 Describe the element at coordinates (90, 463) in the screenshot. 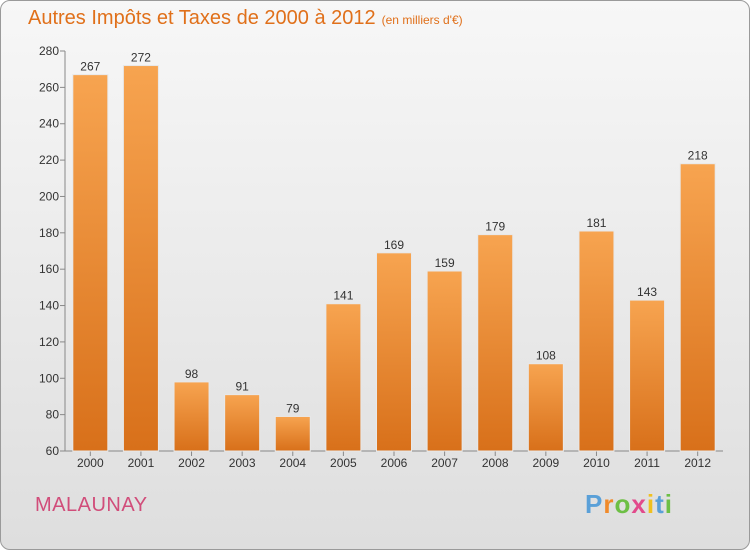

I see `x-tick-label: 2000` at that location.